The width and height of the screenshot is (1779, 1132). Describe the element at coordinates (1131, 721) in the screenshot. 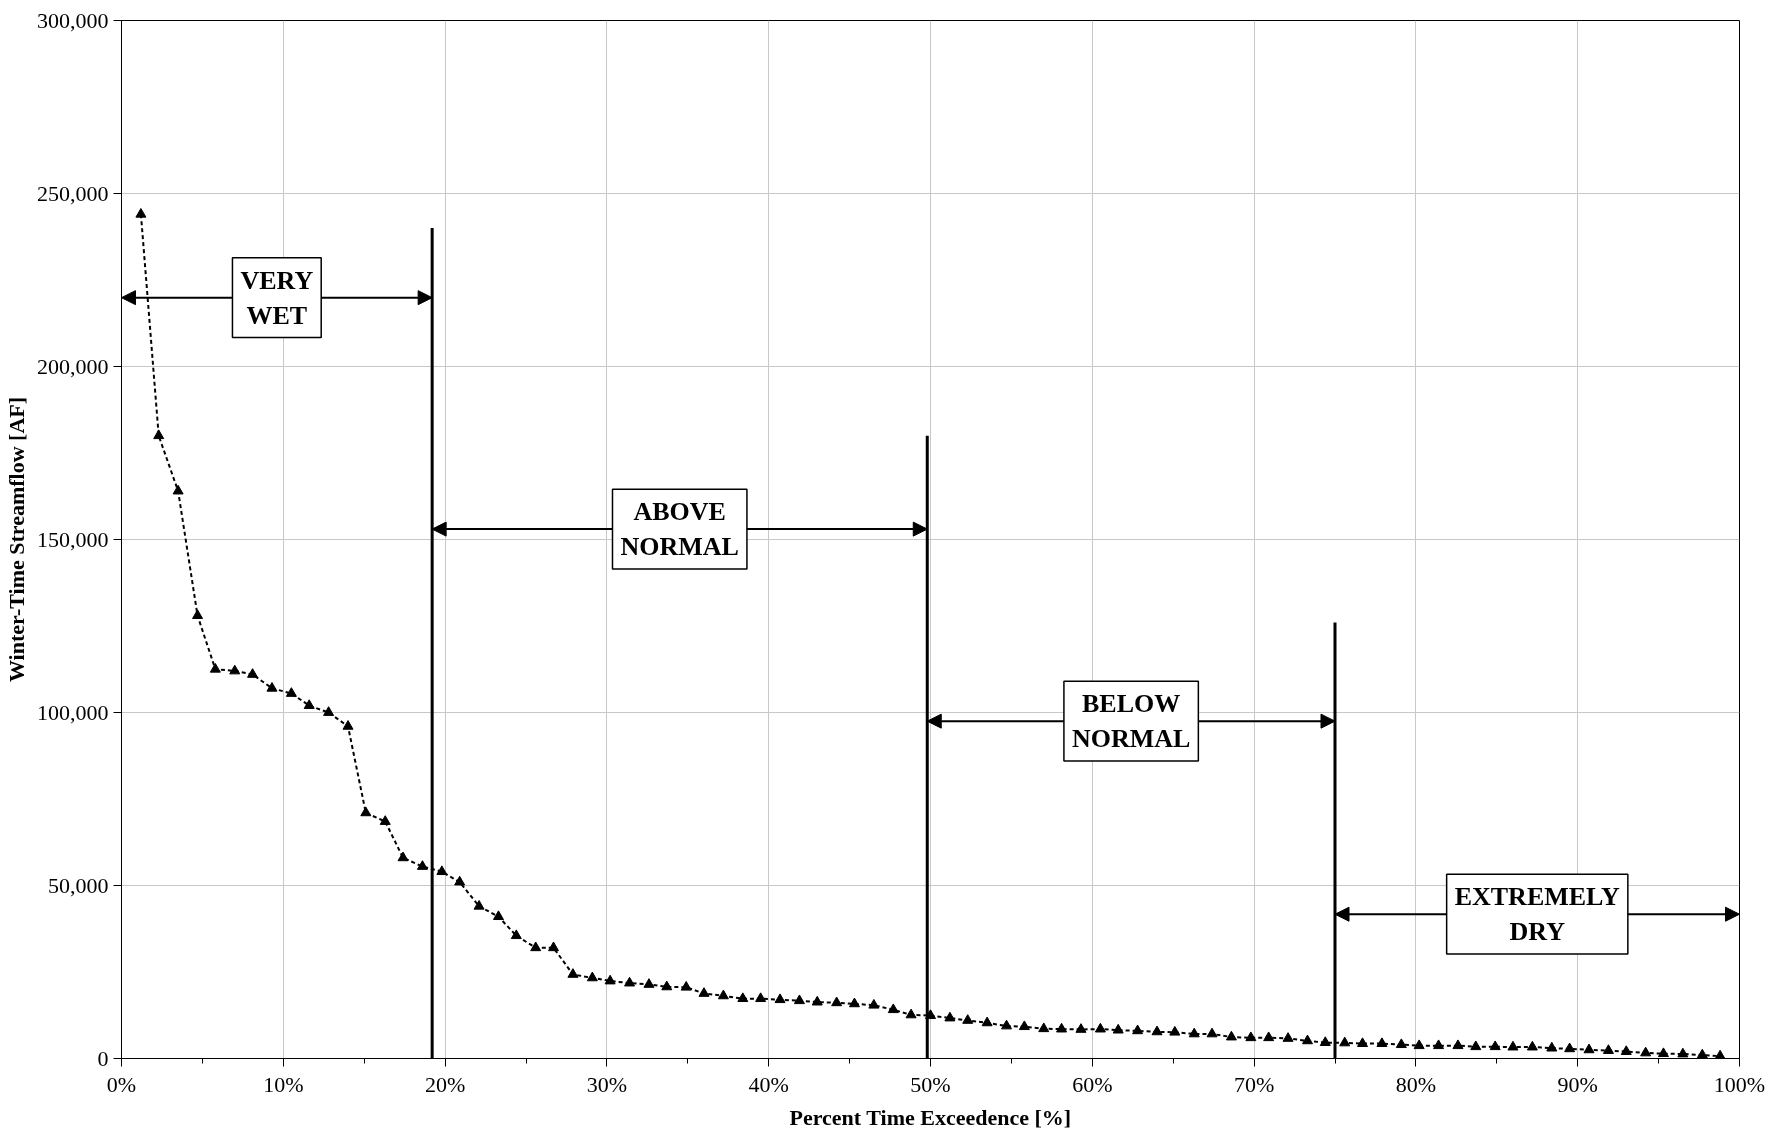

I see `annotation: BELOW NORMAL` at that location.